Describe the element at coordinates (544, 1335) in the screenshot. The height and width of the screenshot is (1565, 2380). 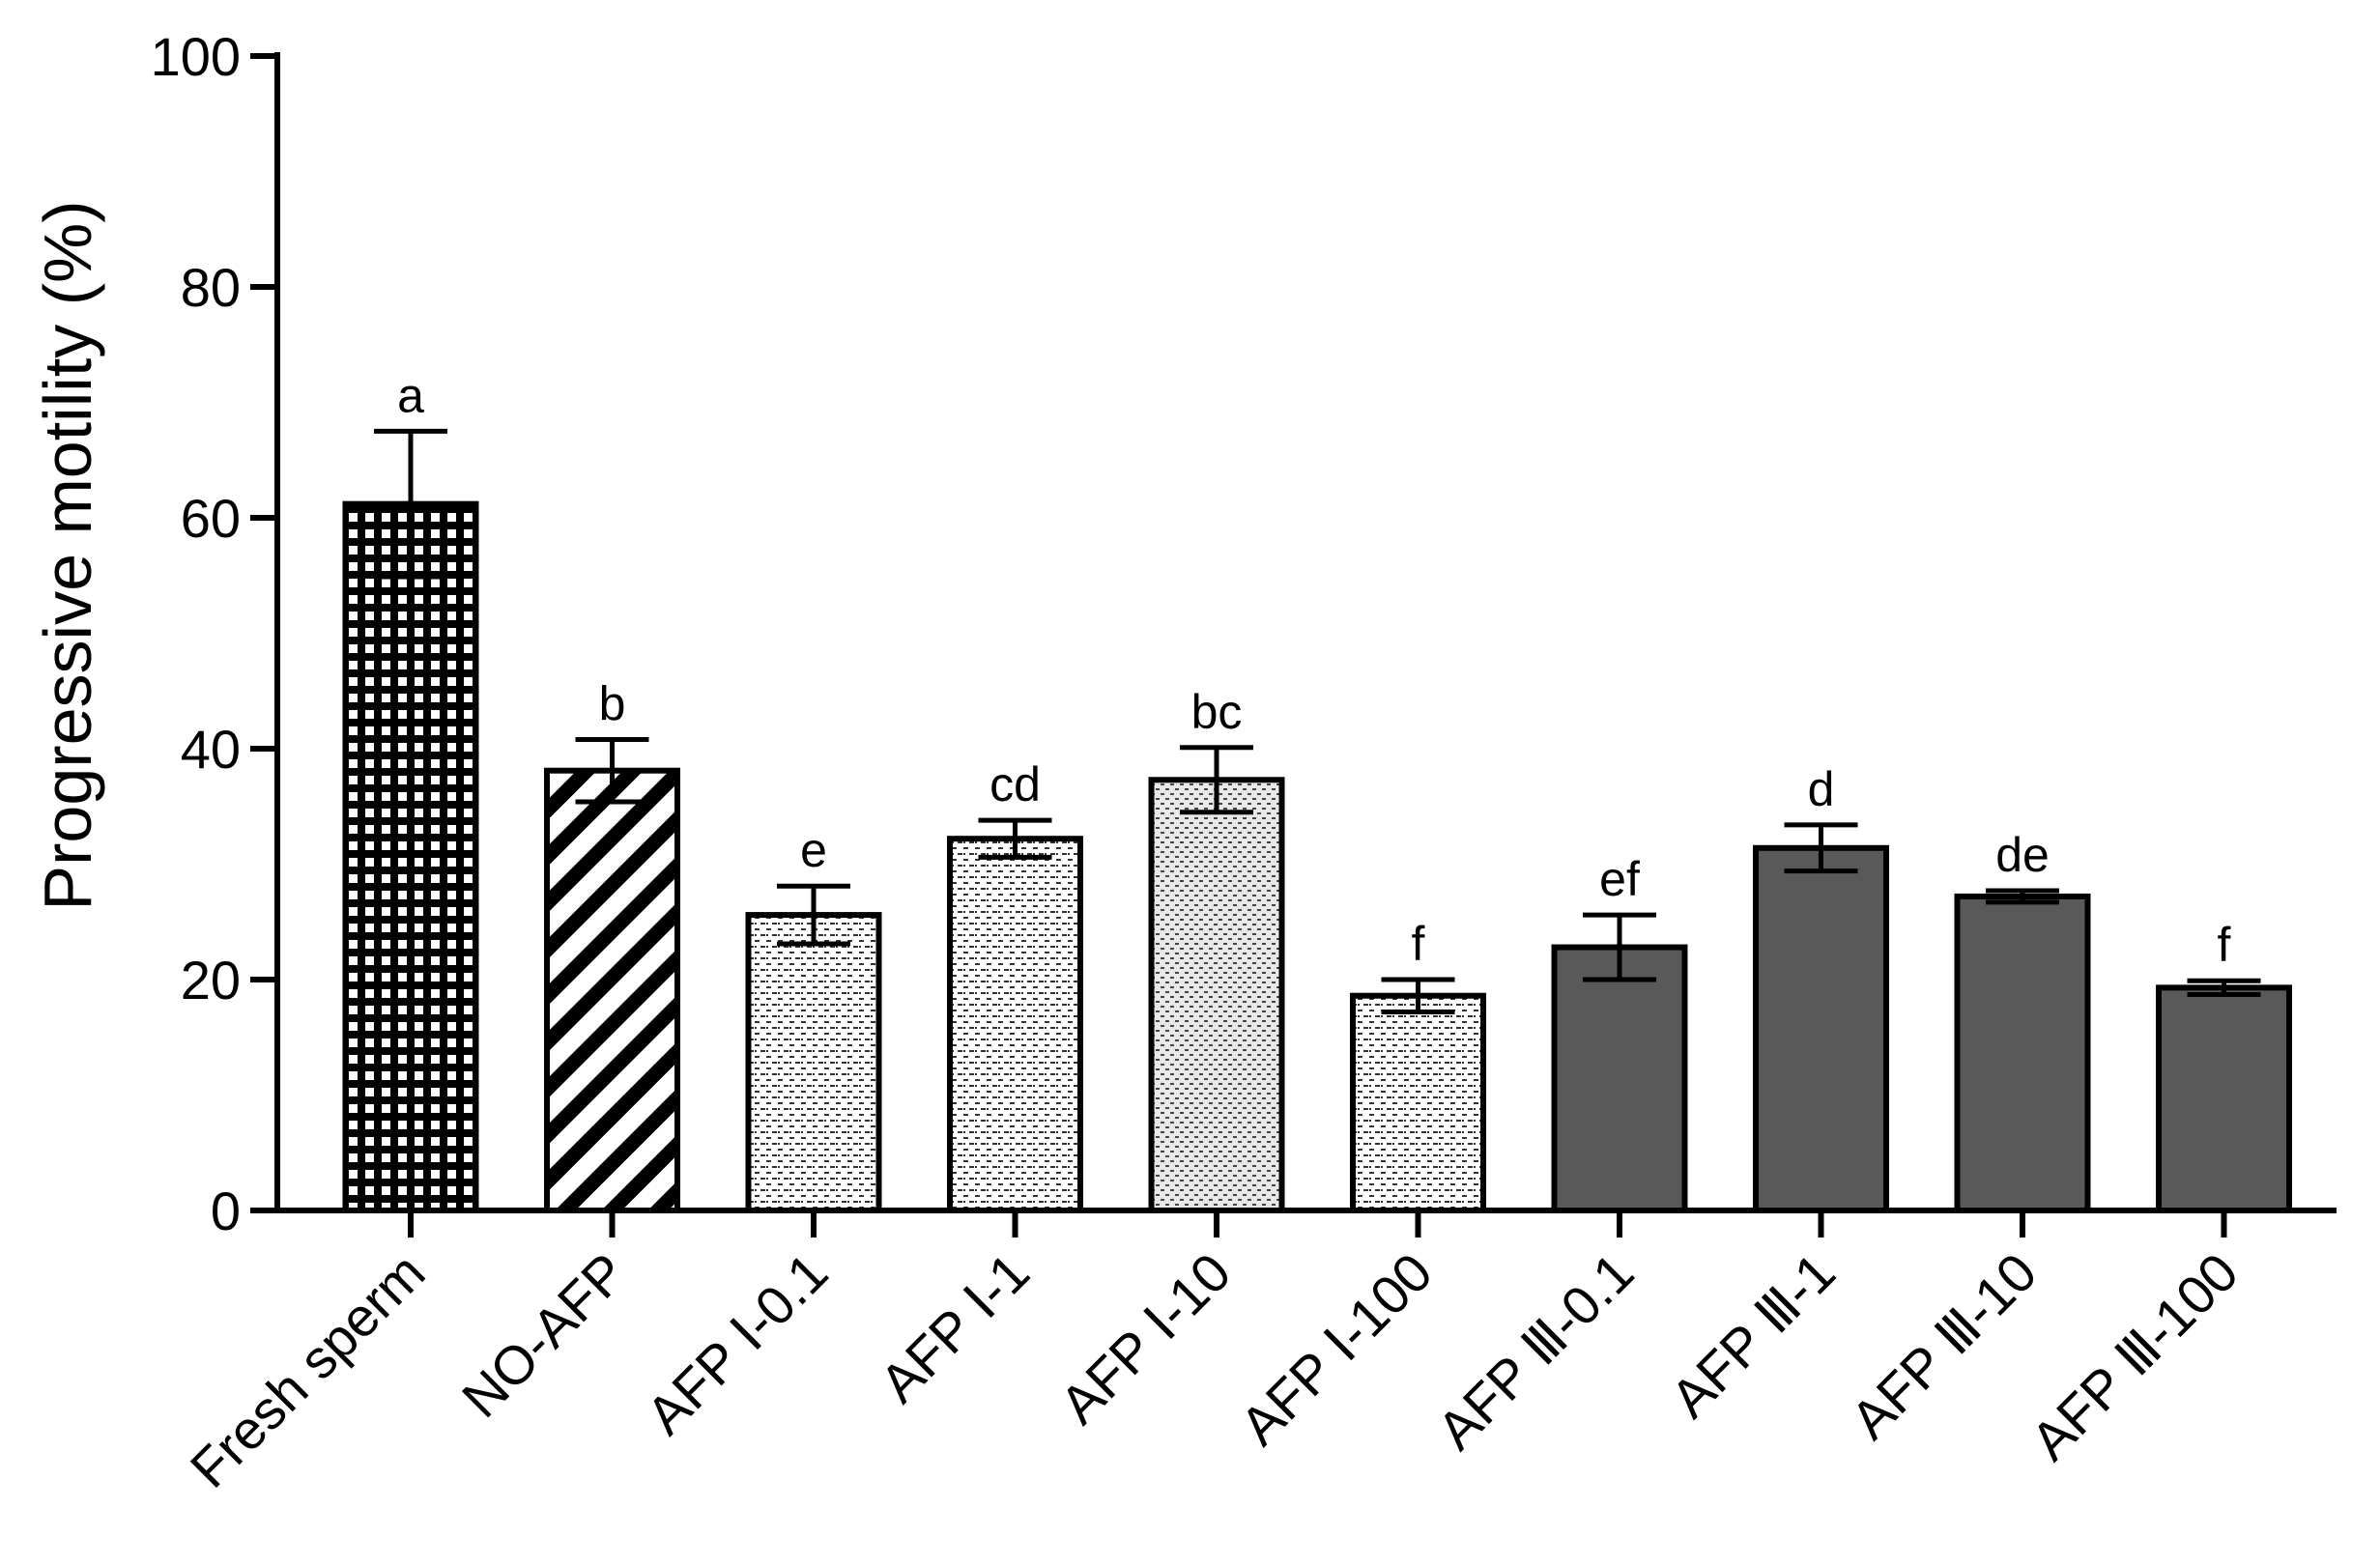
I see `category-label: NO-AFP` at that location.